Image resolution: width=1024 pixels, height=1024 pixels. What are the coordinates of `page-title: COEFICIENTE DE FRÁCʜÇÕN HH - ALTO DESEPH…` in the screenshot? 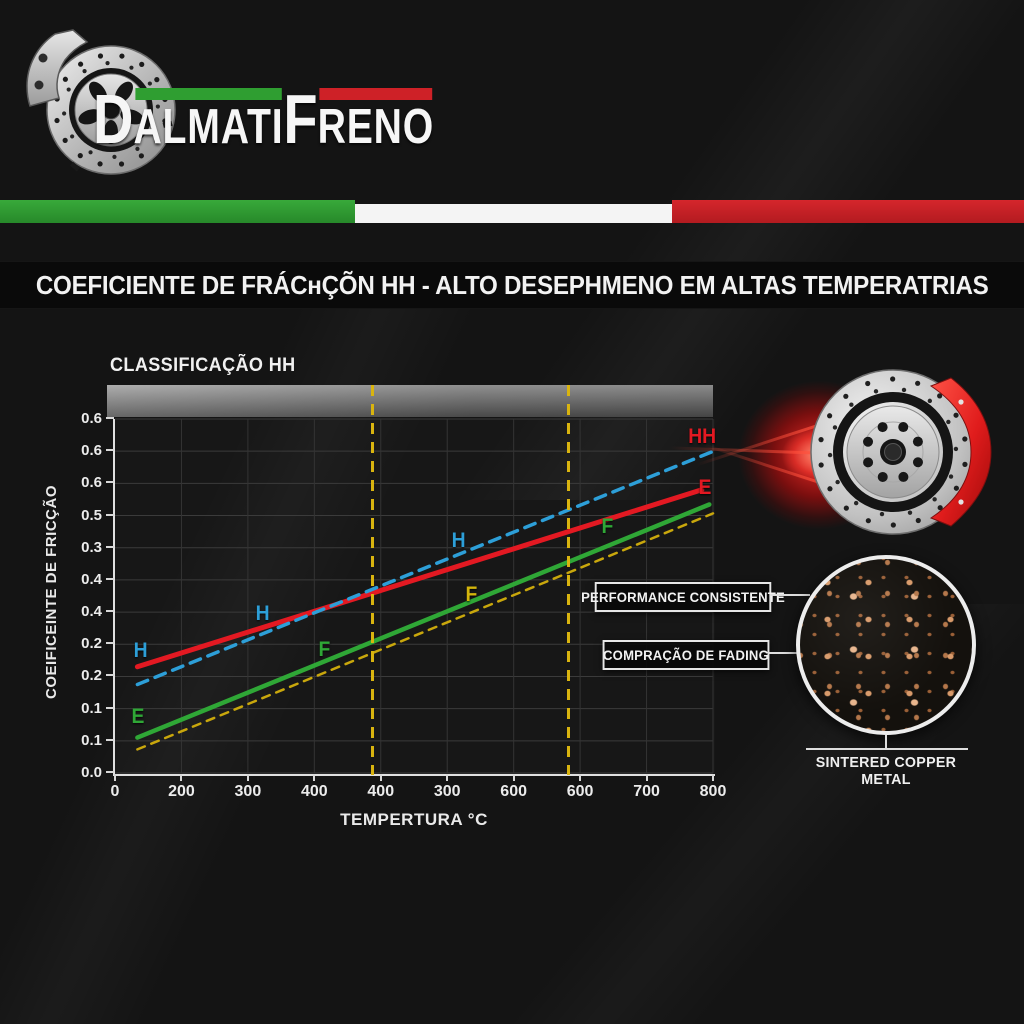 It's located at (512, 284).